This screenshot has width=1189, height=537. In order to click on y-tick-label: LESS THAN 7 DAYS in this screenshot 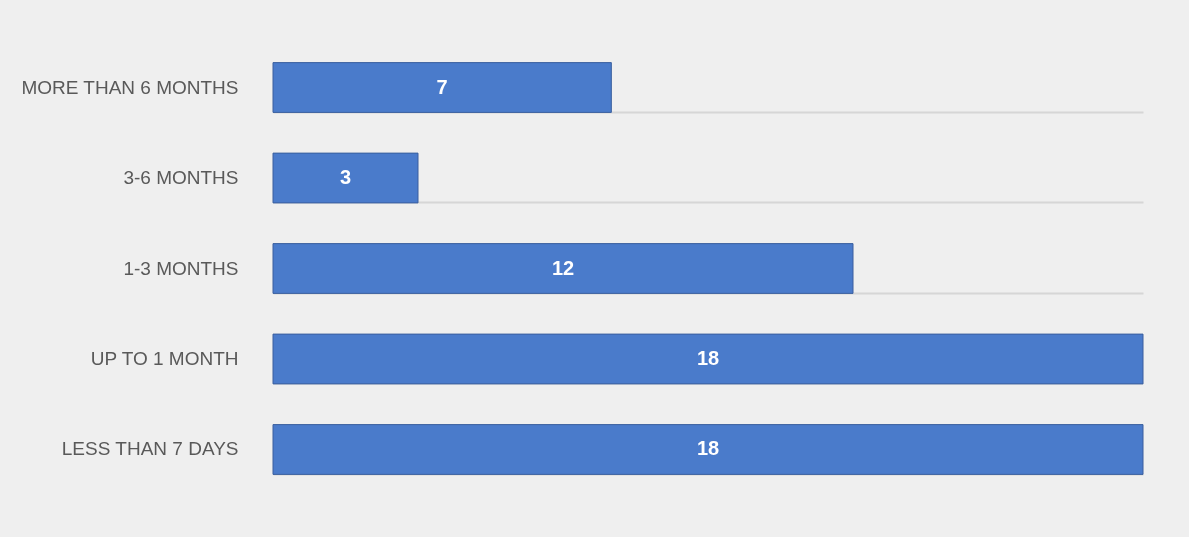, I will do `click(150, 449)`.